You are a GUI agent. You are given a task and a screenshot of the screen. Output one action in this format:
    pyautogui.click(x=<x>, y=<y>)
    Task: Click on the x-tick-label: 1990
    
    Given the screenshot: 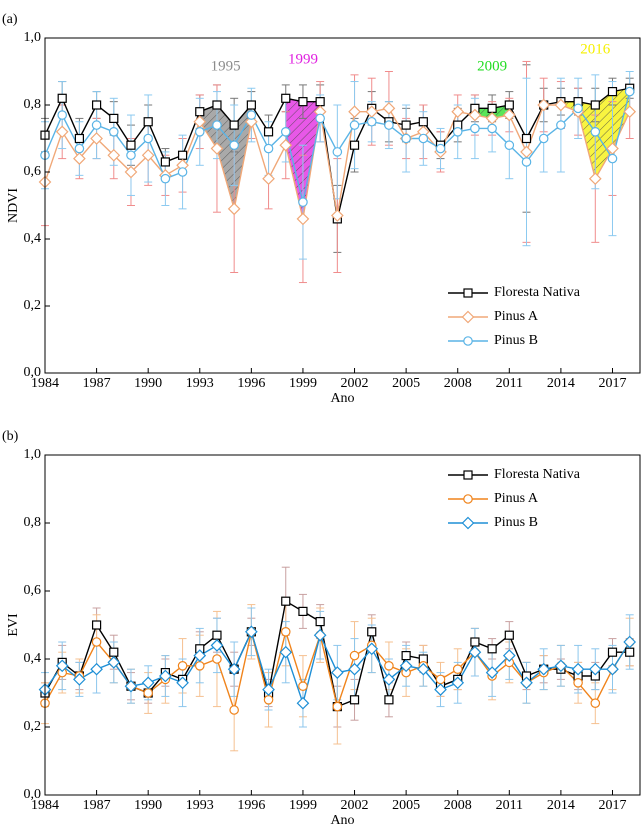 What is the action you would take?
    pyautogui.click(x=148, y=805)
    